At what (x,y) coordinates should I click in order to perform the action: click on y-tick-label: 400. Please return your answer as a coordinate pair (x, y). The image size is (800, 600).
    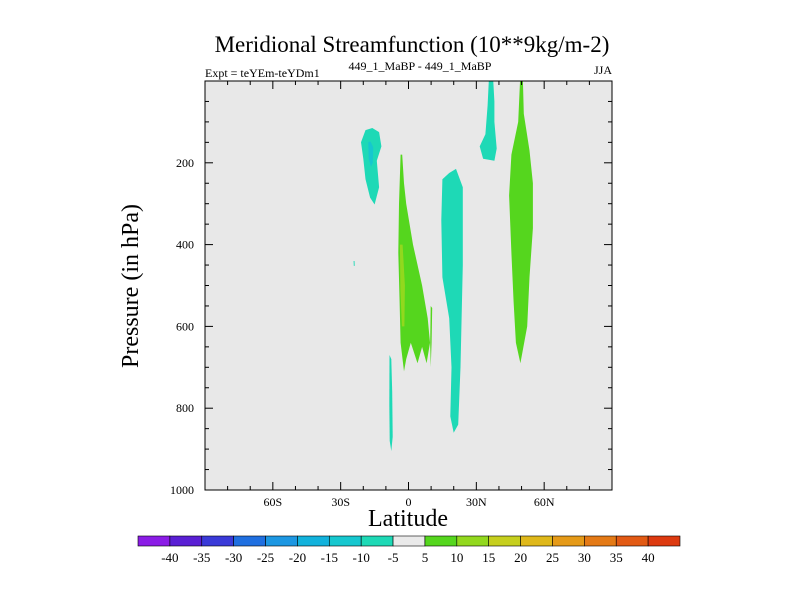
    Looking at the image, I should click on (185, 245).